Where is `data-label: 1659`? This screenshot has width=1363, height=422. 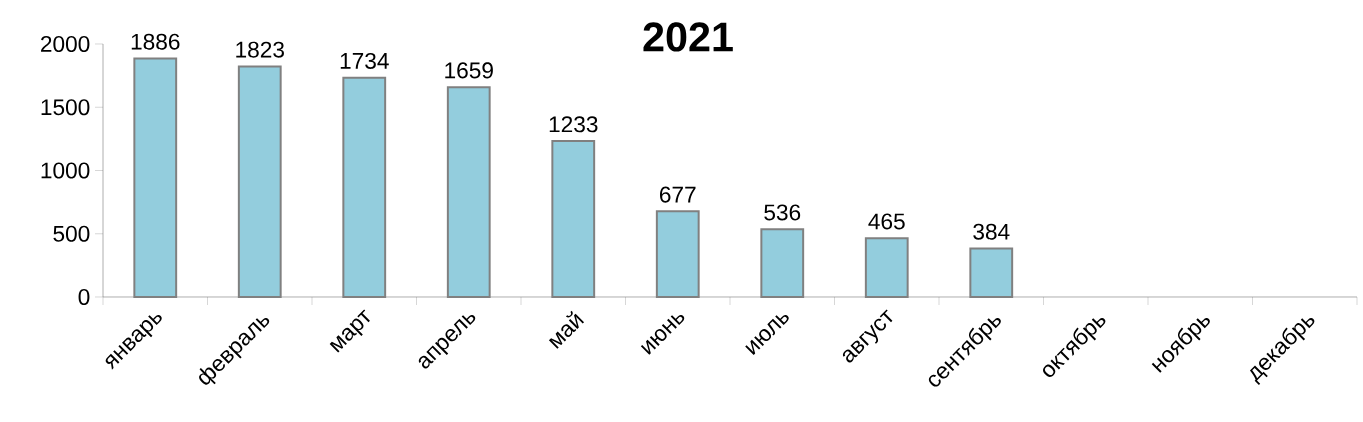
data-label: 1659 is located at coordinates (469, 70).